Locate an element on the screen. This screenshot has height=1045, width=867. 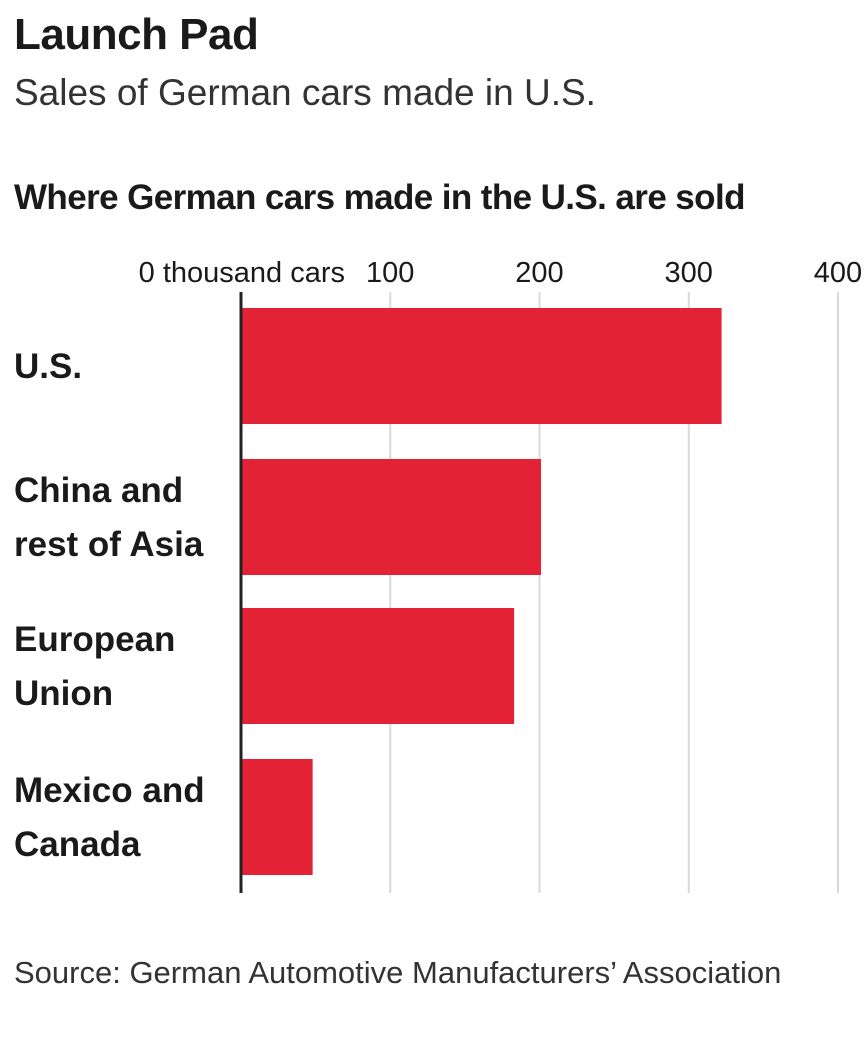
category-label-2-0: European is located at coordinates (94, 639).